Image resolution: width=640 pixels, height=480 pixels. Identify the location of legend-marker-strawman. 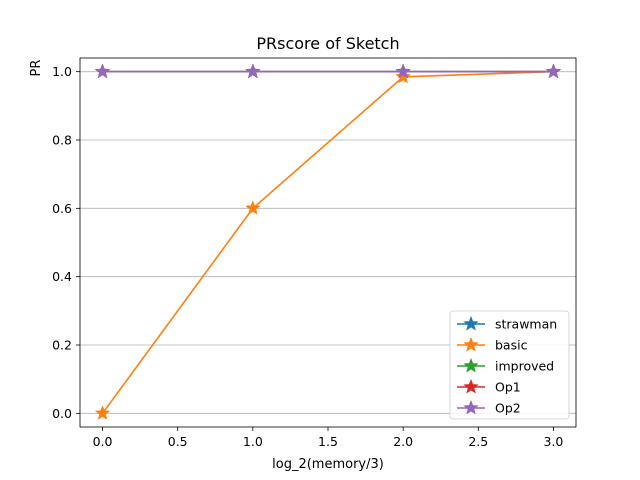
(471, 323).